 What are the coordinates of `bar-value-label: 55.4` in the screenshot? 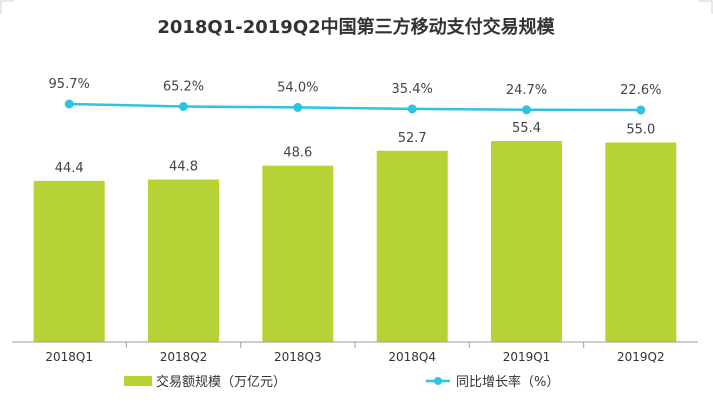 It's located at (526, 128).